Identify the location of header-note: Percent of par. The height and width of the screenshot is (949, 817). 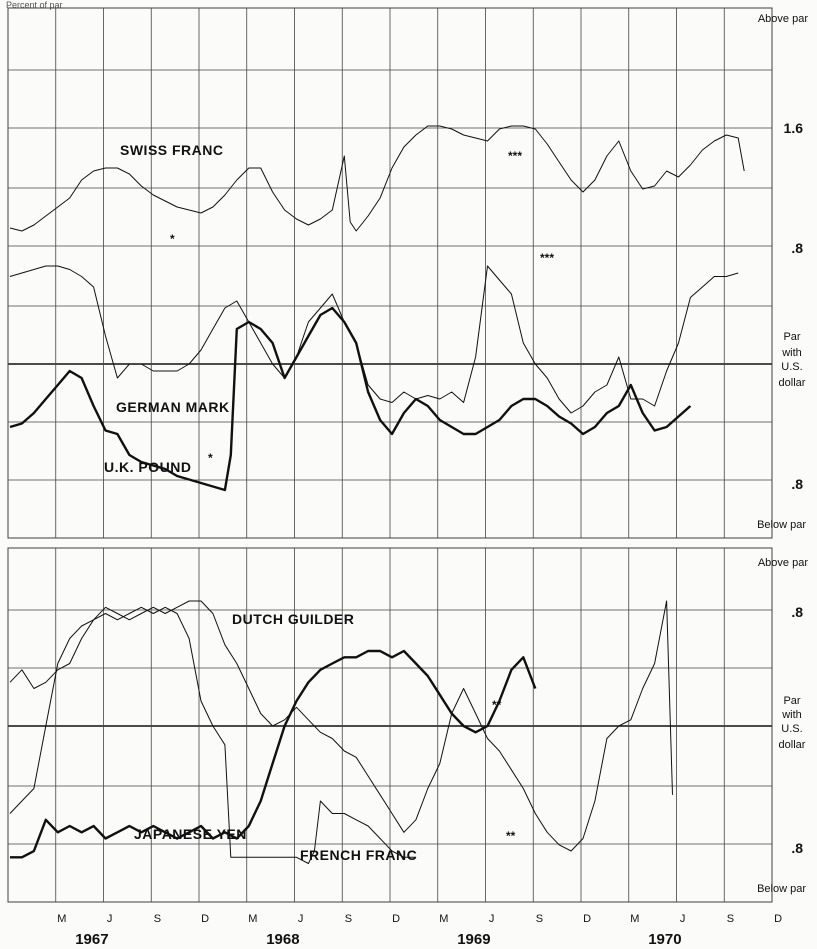
(34, 5).